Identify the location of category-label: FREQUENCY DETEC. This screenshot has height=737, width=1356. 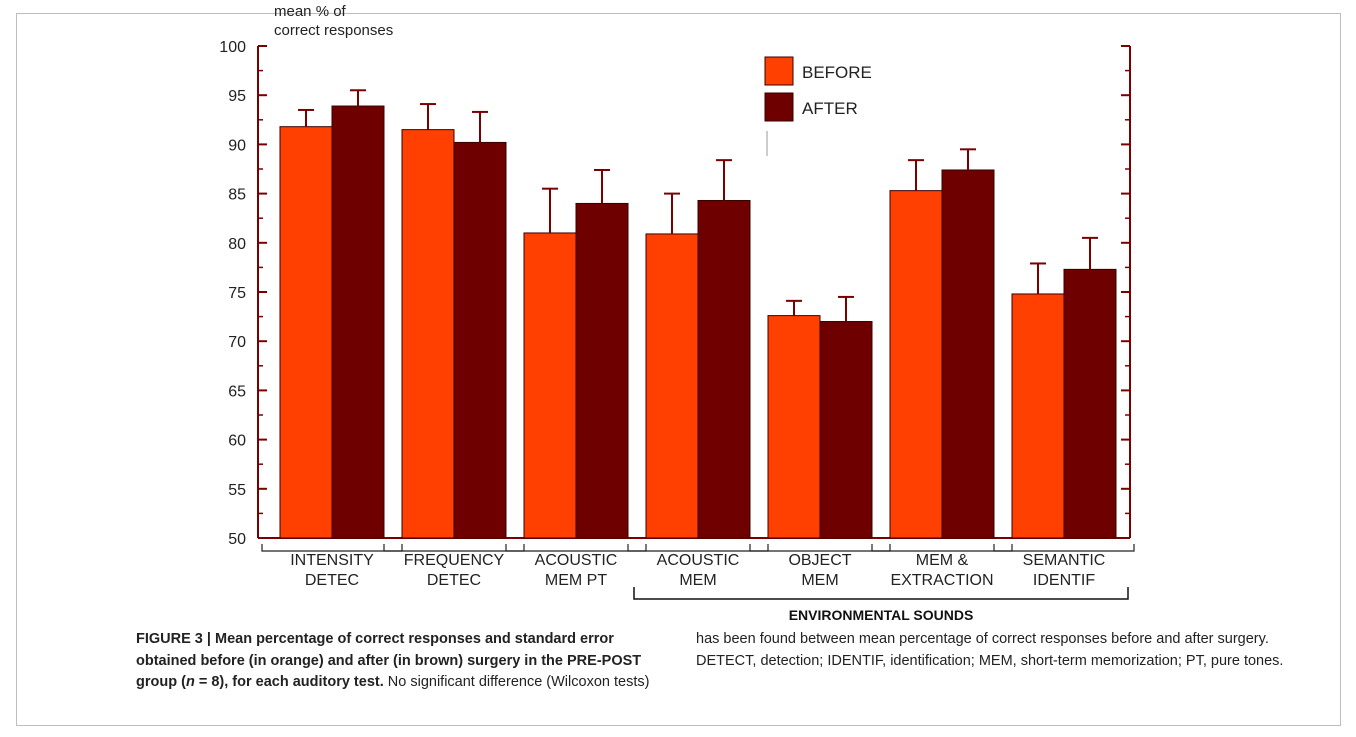
(454, 570).